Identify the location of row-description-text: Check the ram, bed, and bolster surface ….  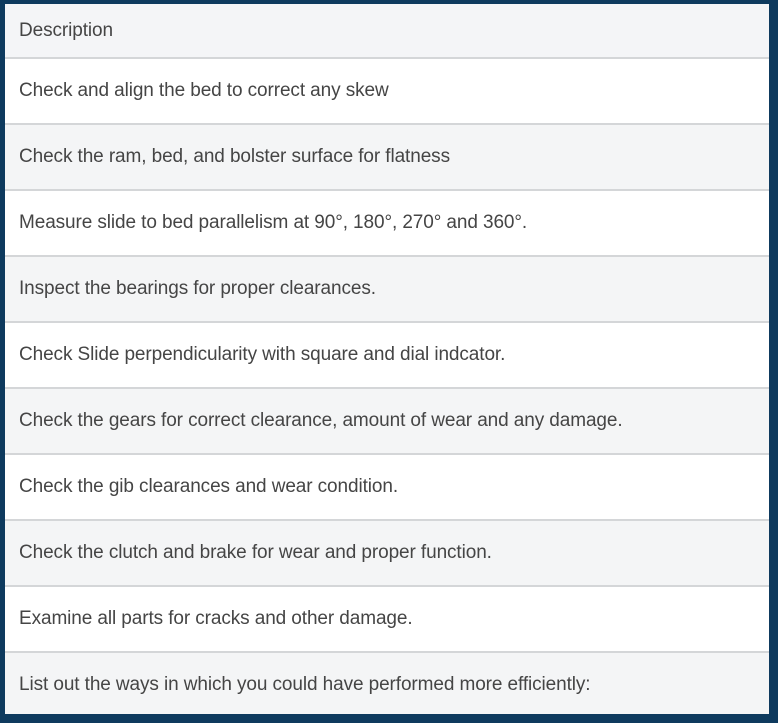
(234, 156).